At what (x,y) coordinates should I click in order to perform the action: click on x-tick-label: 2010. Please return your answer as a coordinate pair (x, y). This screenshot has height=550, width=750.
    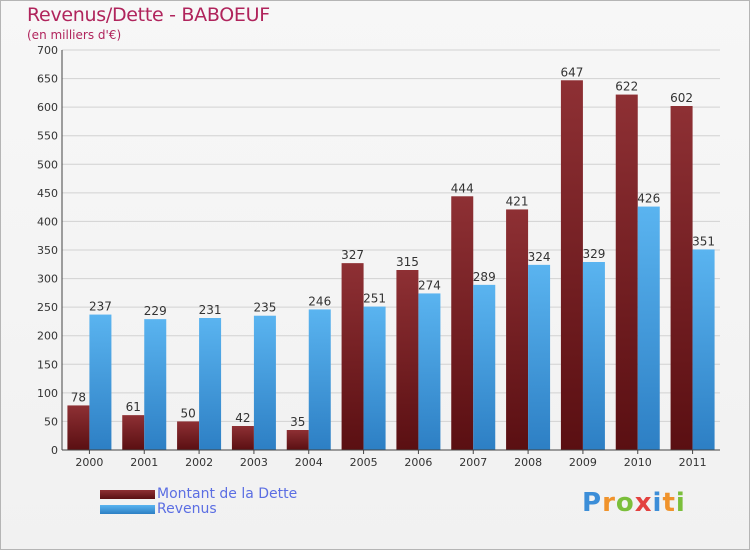
    Looking at the image, I should click on (638, 462).